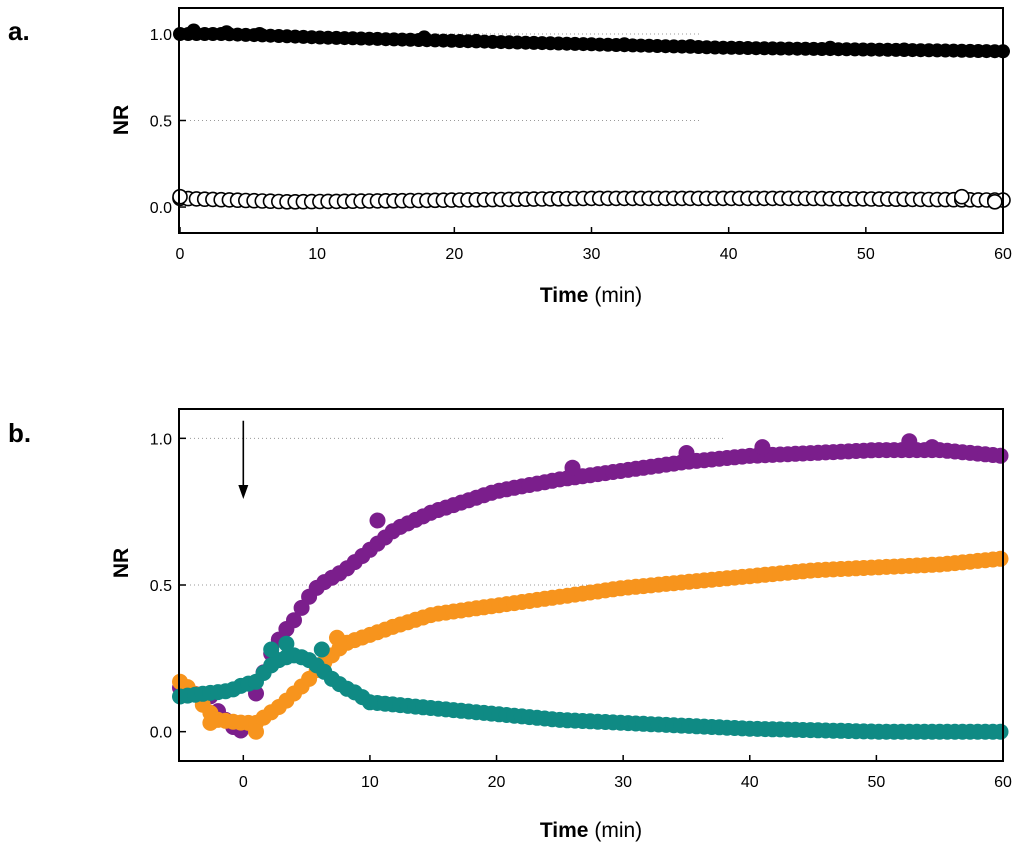 Image resolution: width=1024 pixels, height=852 pixels. I want to click on panel-b-y-ticks: 0.0 0.5 1.0, so click(168, 586).